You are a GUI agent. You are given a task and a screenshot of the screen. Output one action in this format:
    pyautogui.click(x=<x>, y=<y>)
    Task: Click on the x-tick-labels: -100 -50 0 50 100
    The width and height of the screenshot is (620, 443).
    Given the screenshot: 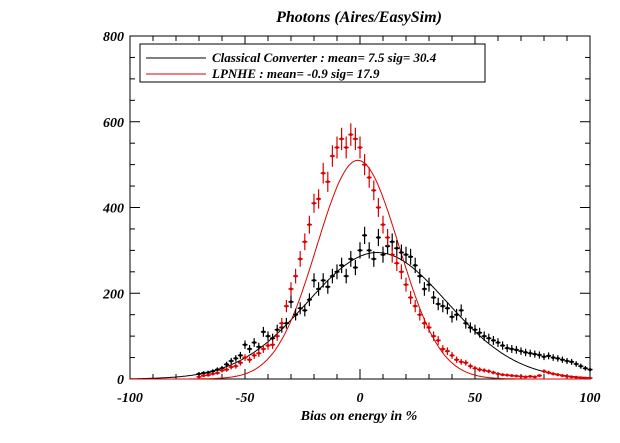 What is the action you would take?
    pyautogui.click(x=358, y=398)
    